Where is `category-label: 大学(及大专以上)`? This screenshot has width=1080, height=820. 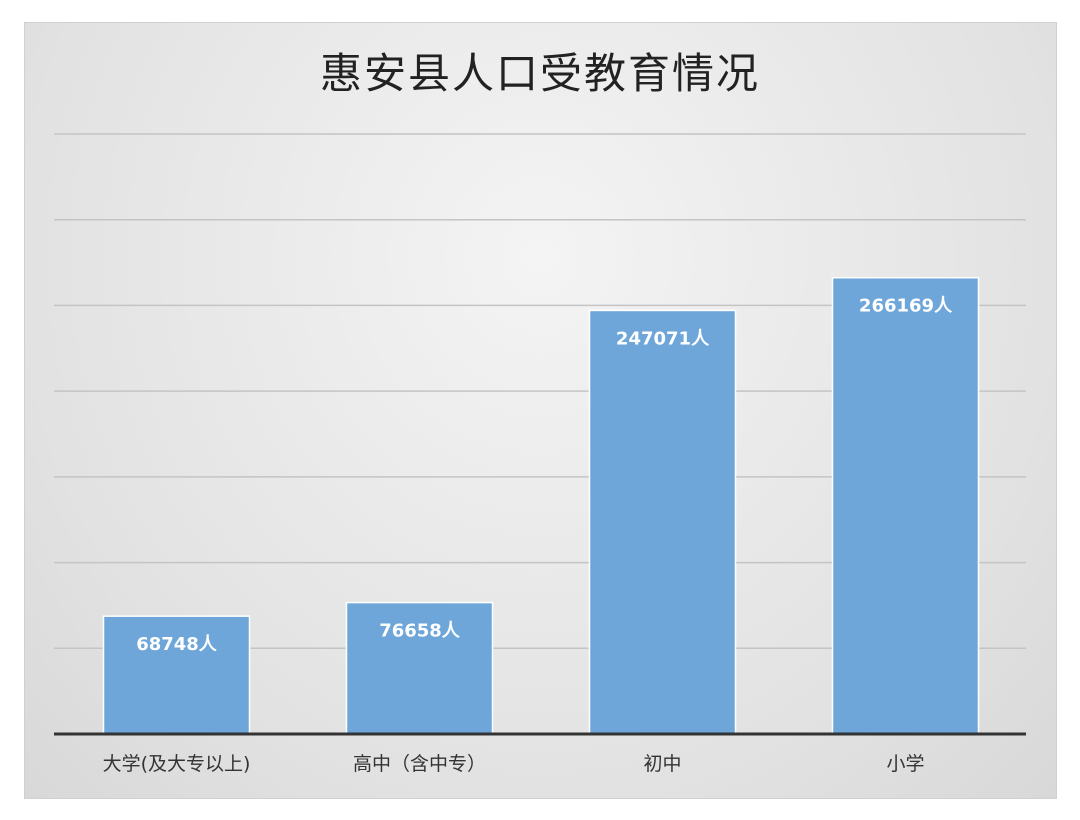
category-label: 大学(及大专以上) is located at coordinates (177, 764).